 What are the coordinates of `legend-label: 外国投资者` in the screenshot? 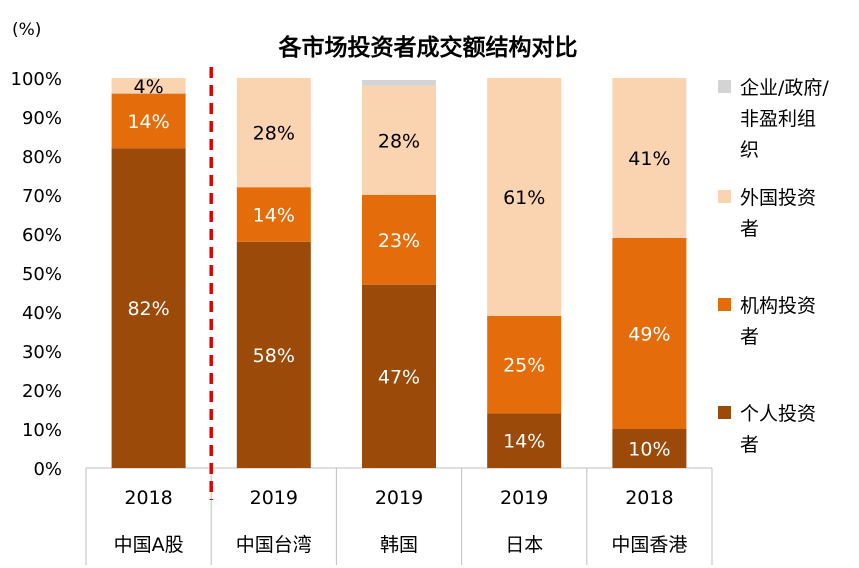 It's located at (778, 213).